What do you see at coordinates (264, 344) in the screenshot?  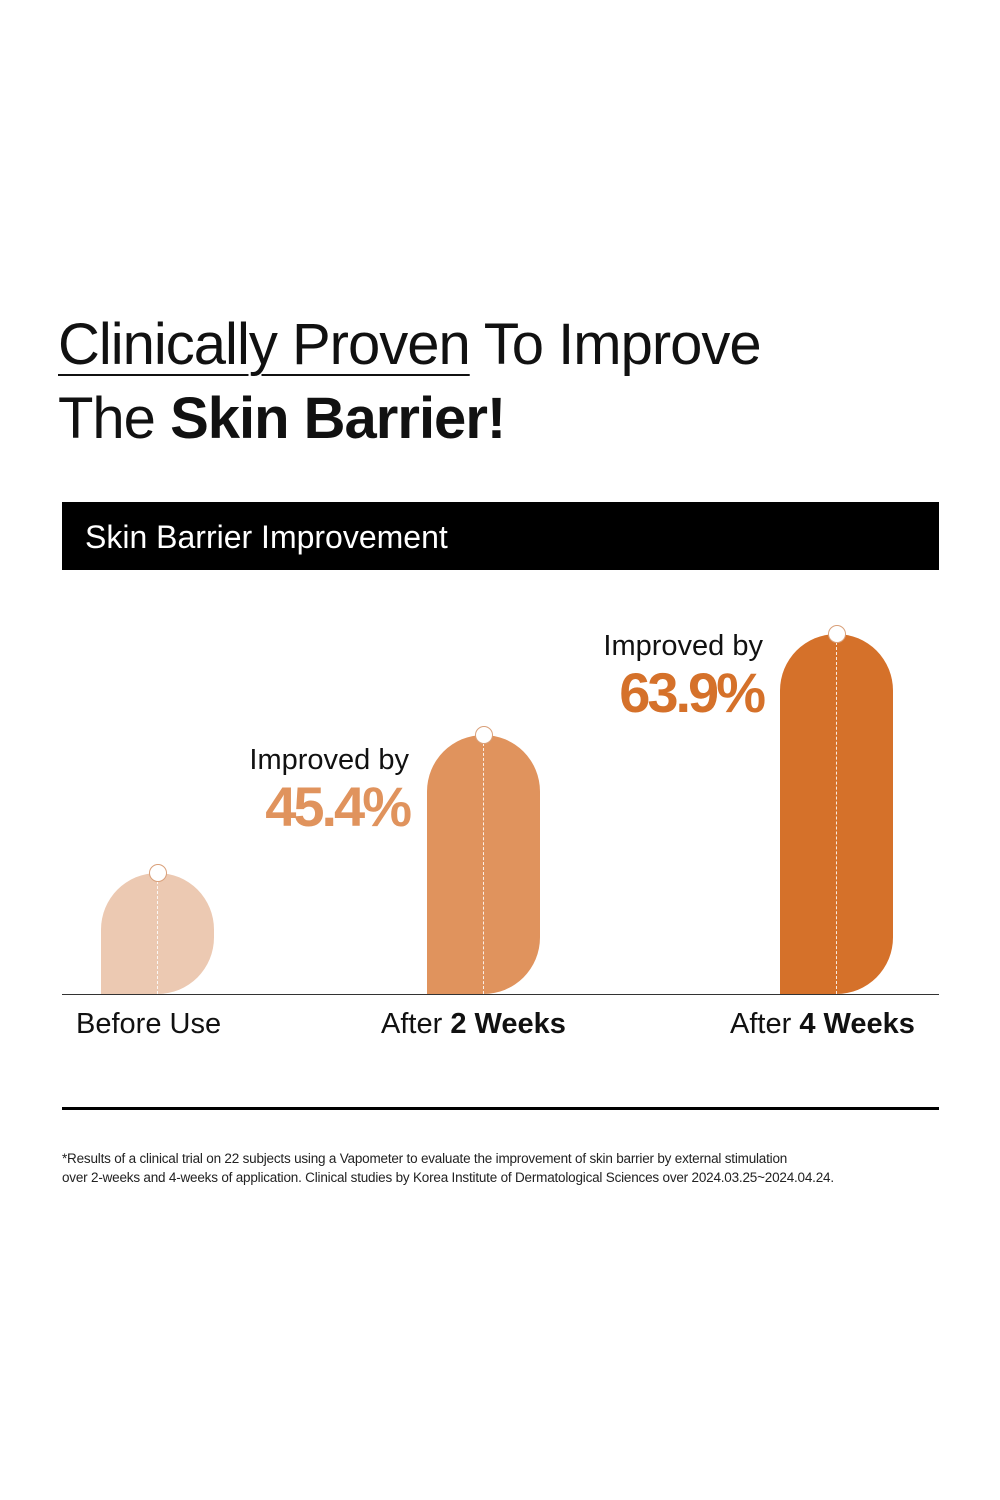 I see `title-underlined: Clinically Proven` at bounding box center [264, 344].